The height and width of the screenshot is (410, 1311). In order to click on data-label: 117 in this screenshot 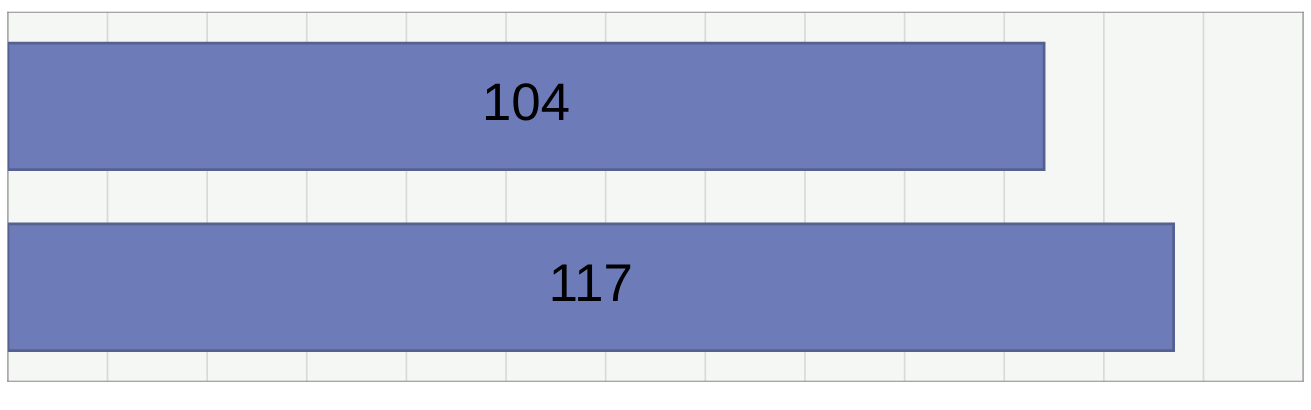, I will do `click(591, 282)`.